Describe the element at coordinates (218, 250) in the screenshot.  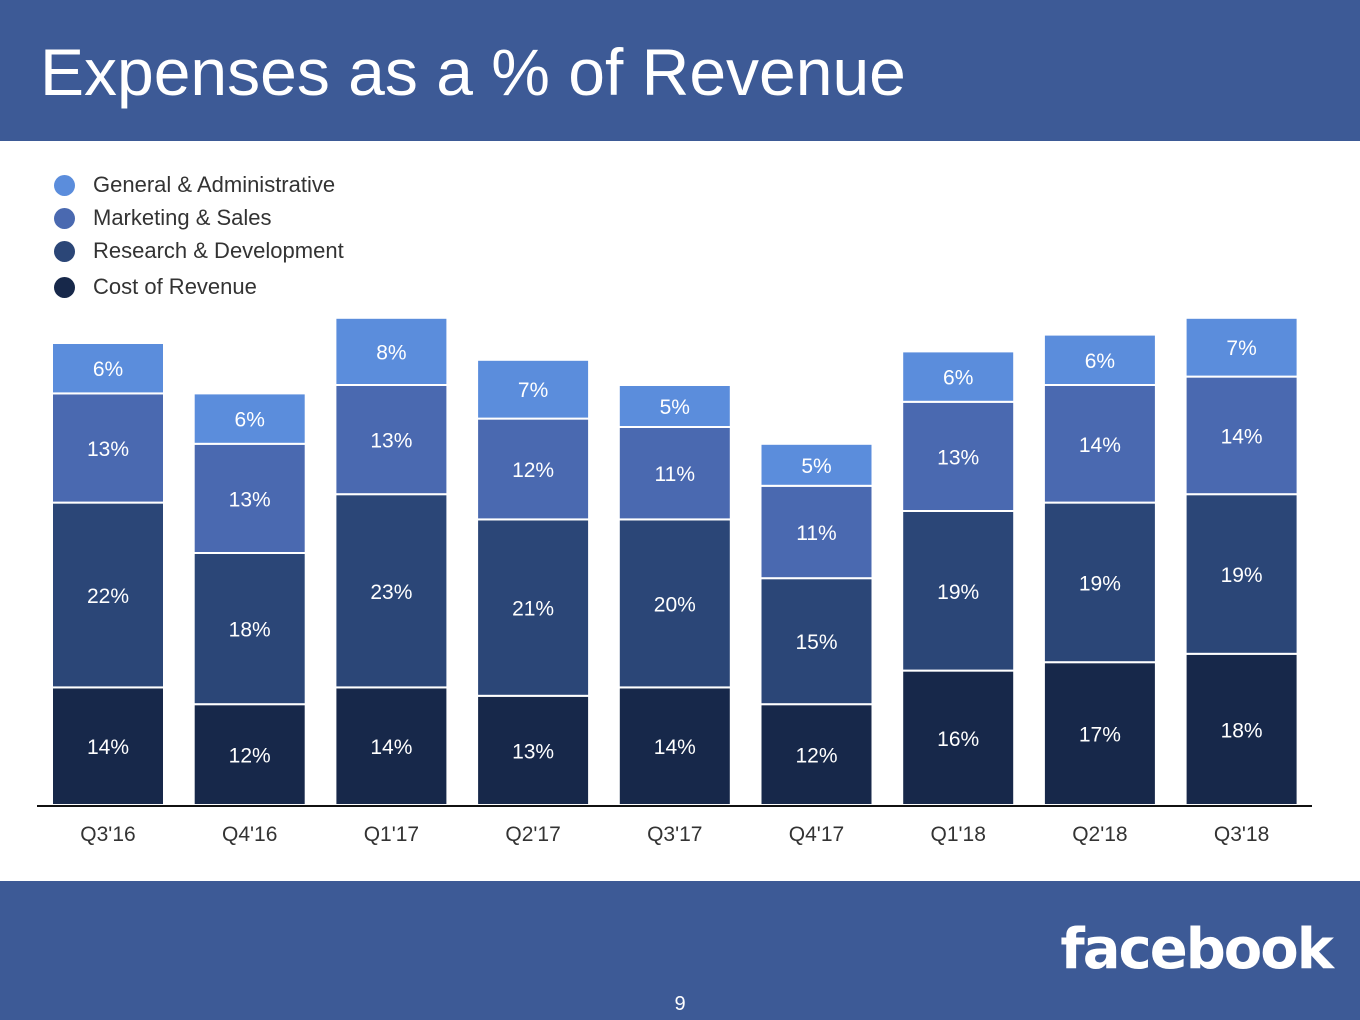
I see `legend-label: Research & Development` at that location.